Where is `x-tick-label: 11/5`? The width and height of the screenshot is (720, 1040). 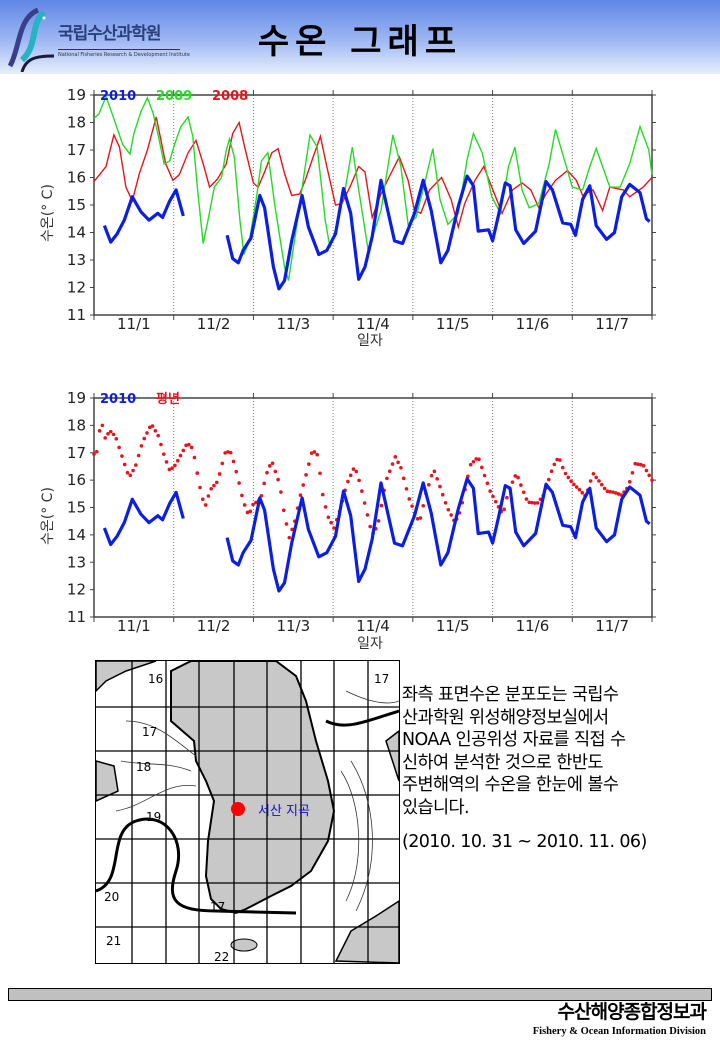 x-tick-label: 11/5 is located at coordinates (453, 626).